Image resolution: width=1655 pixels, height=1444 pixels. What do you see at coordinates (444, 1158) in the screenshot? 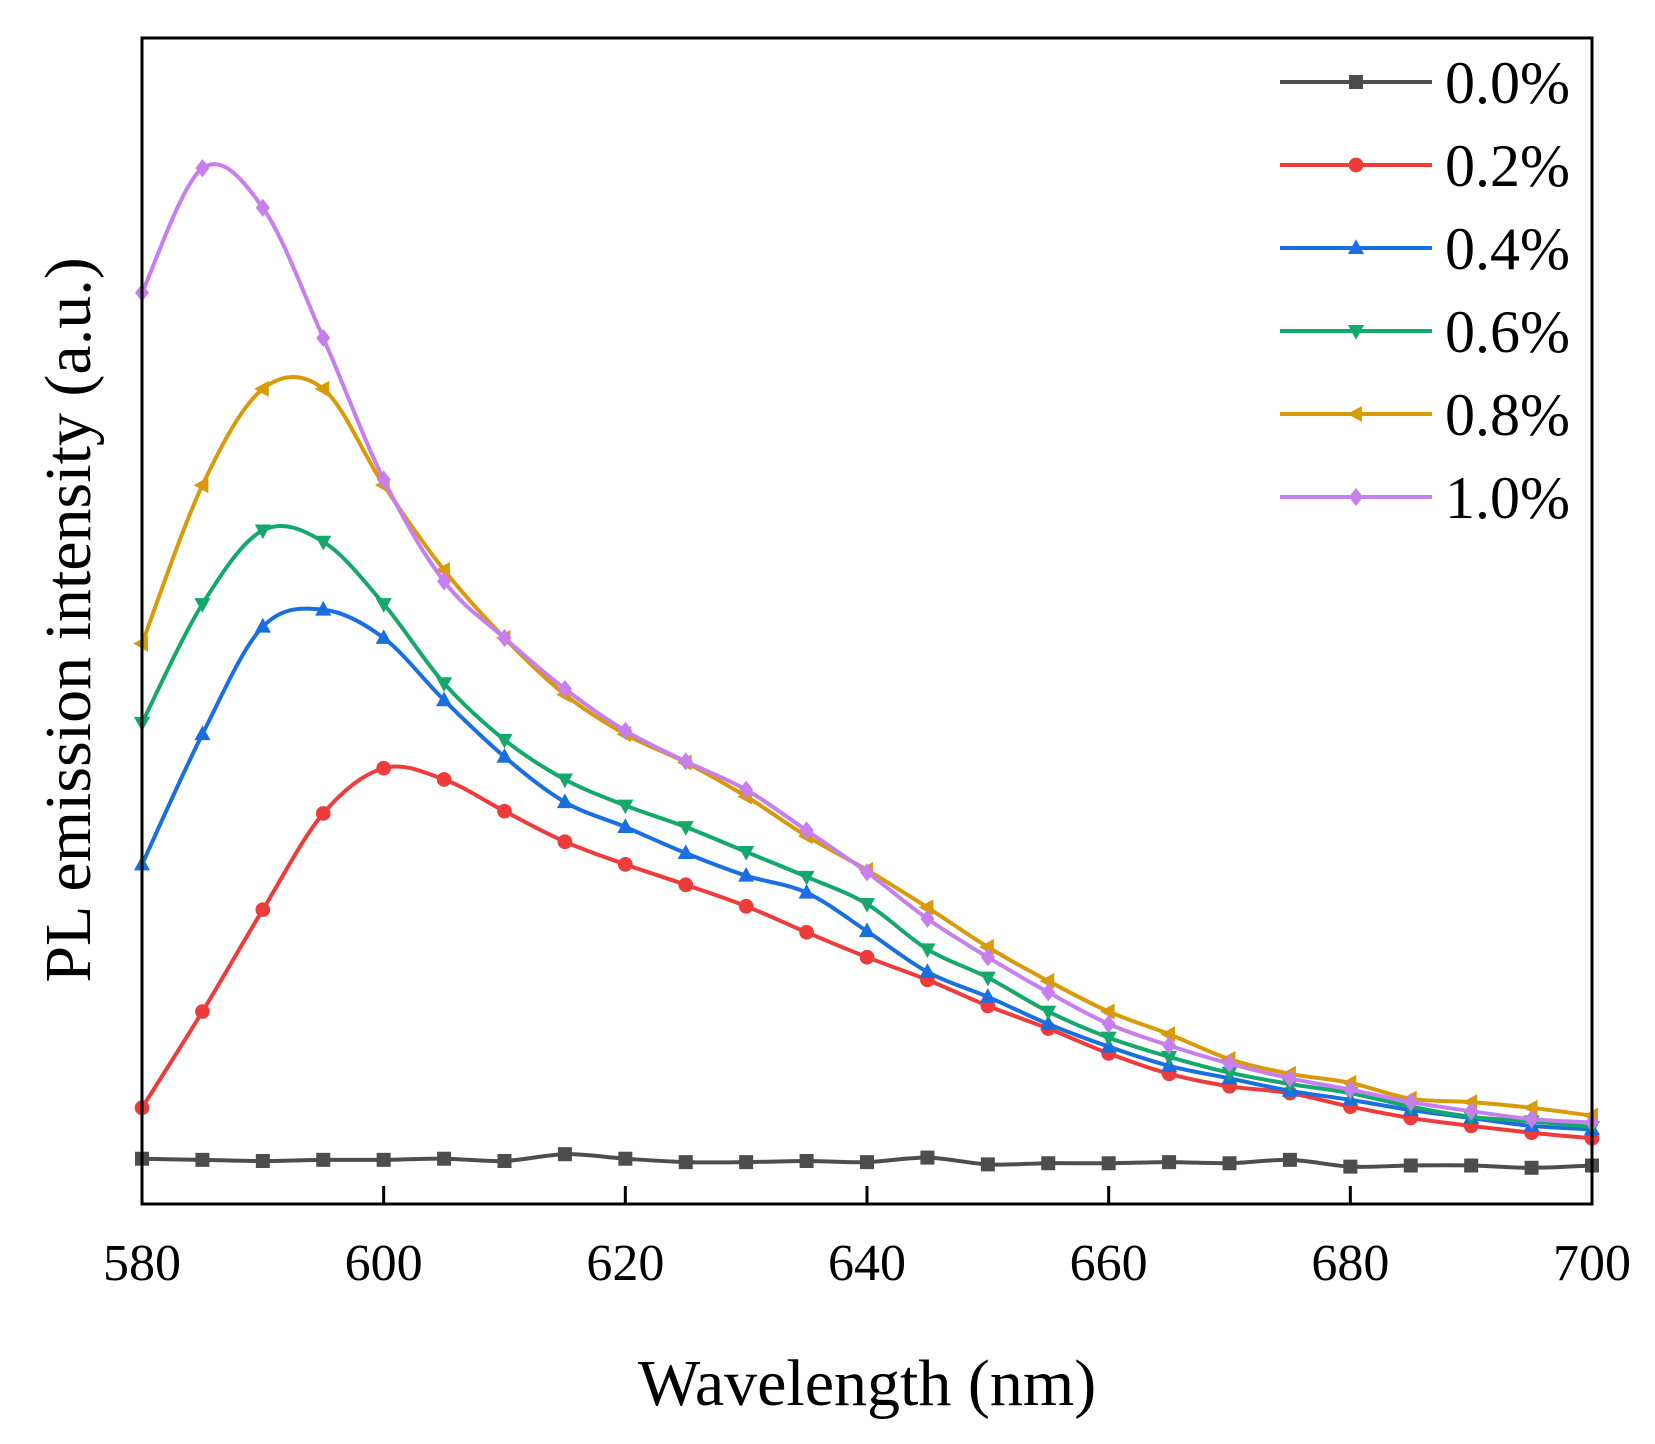
I see `point-0.0%-605` at bounding box center [444, 1158].